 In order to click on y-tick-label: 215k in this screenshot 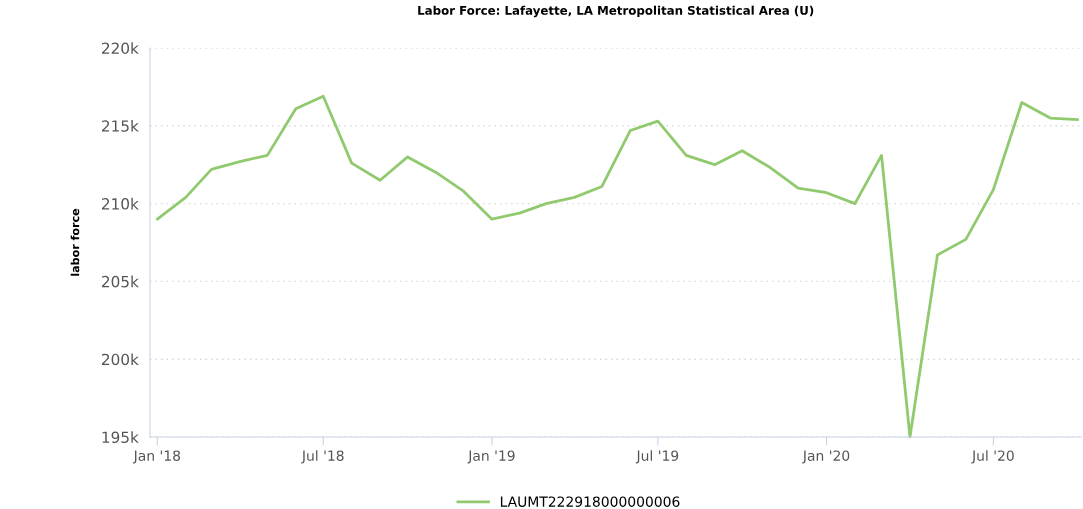, I will do `click(120, 125)`.